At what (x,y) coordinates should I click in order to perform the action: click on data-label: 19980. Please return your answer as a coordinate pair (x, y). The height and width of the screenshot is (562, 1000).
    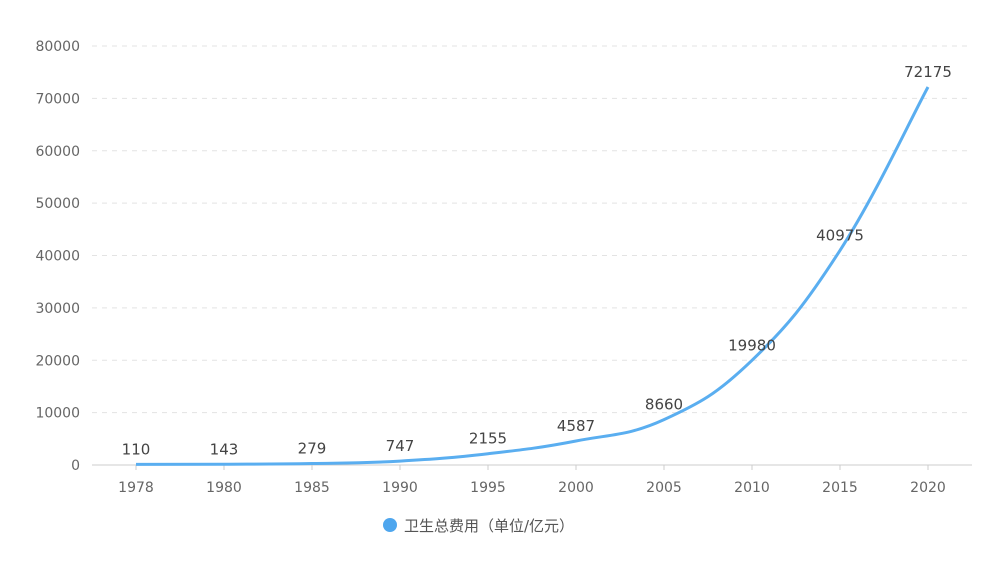
    Looking at the image, I should click on (752, 345).